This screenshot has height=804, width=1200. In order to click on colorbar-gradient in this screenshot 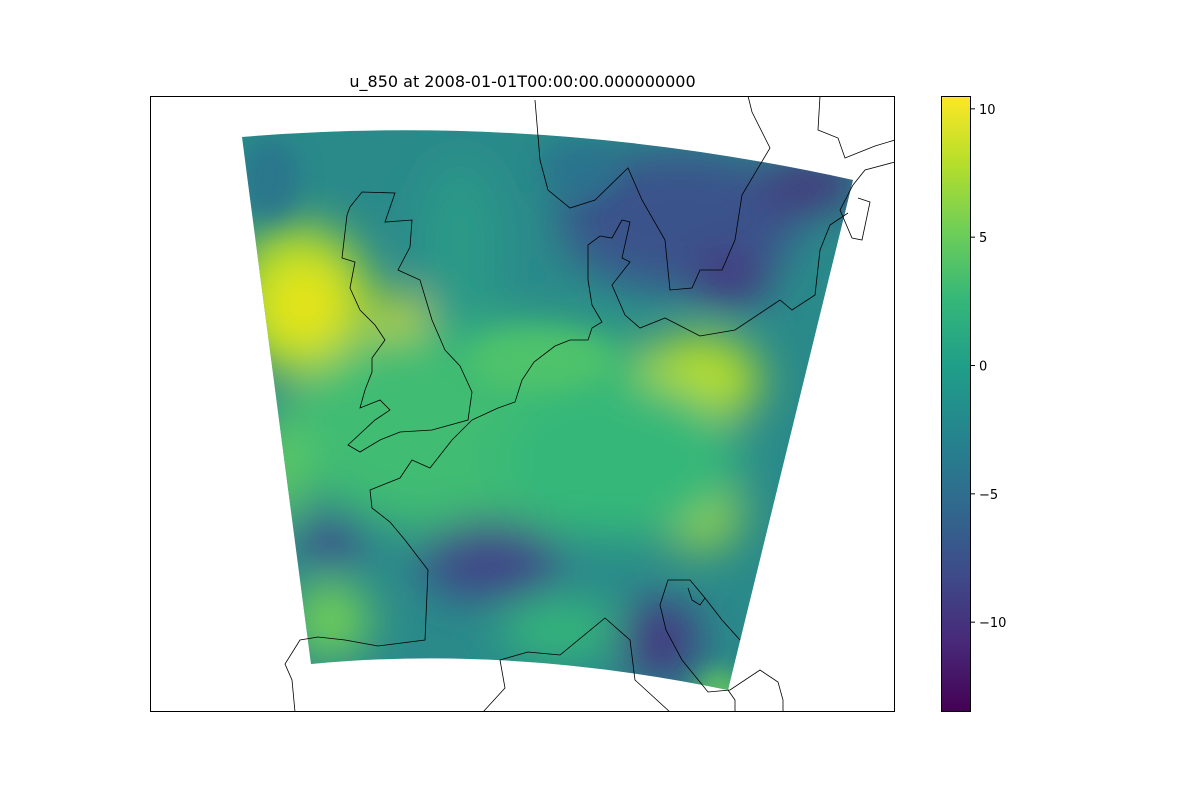, I will do `click(956, 404)`.